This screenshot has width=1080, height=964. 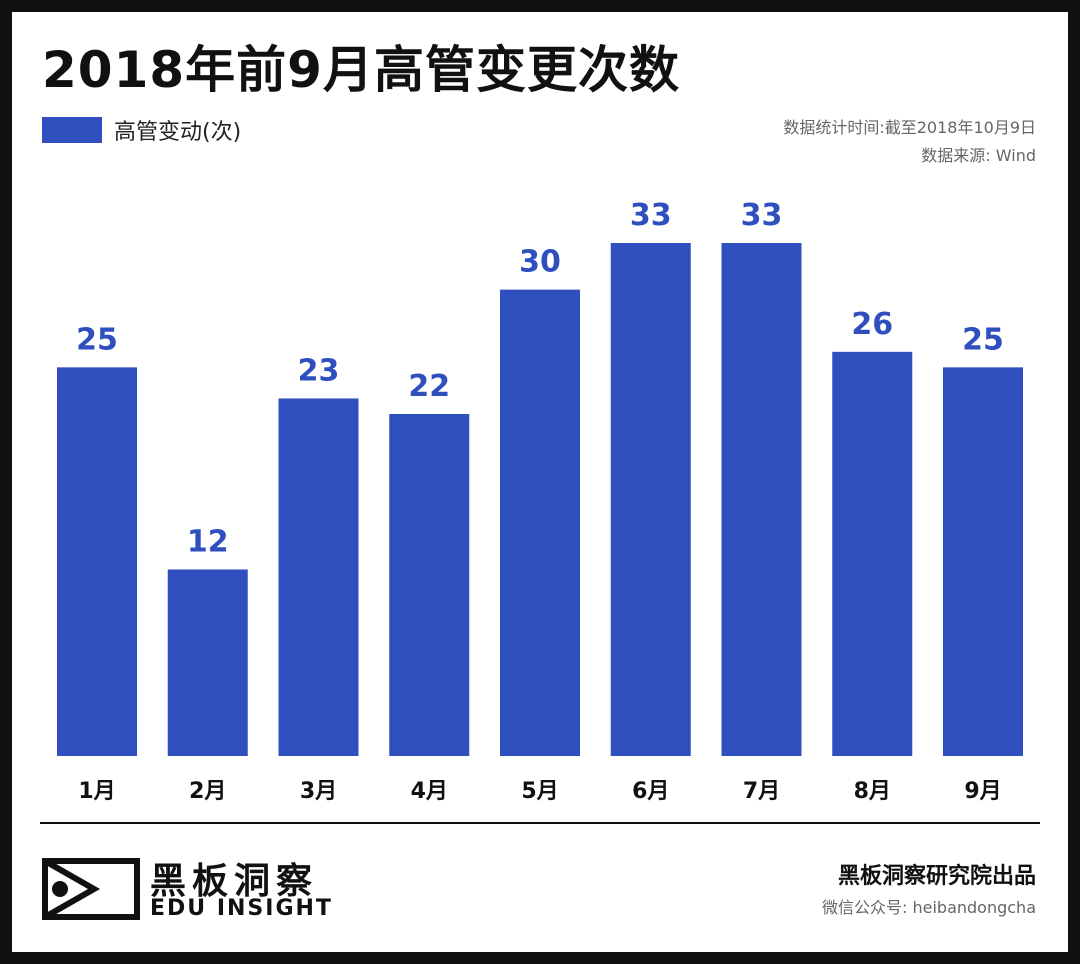 What do you see at coordinates (872, 791) in the screenshot?
I see `x-tick-label-8: 8月` at bounding box center [872, 791].